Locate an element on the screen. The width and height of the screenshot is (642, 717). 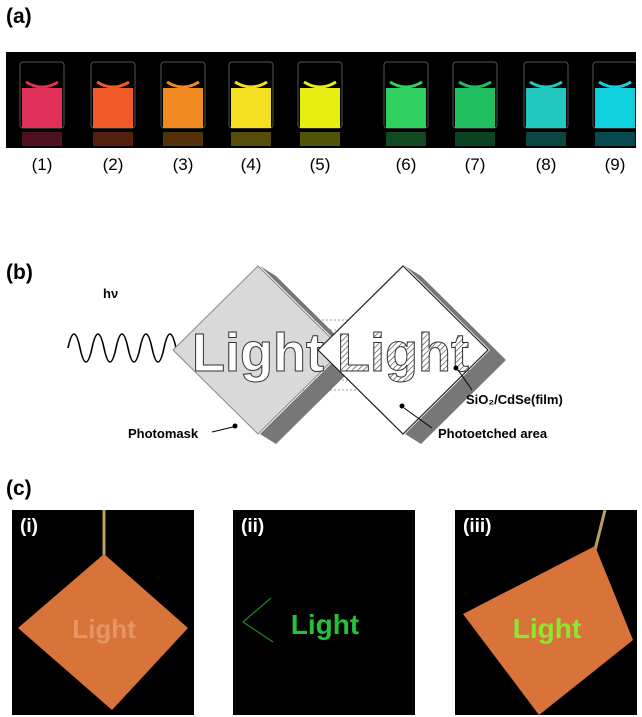
photo-iii-label: (iii) is located at coordinates (477, 526).